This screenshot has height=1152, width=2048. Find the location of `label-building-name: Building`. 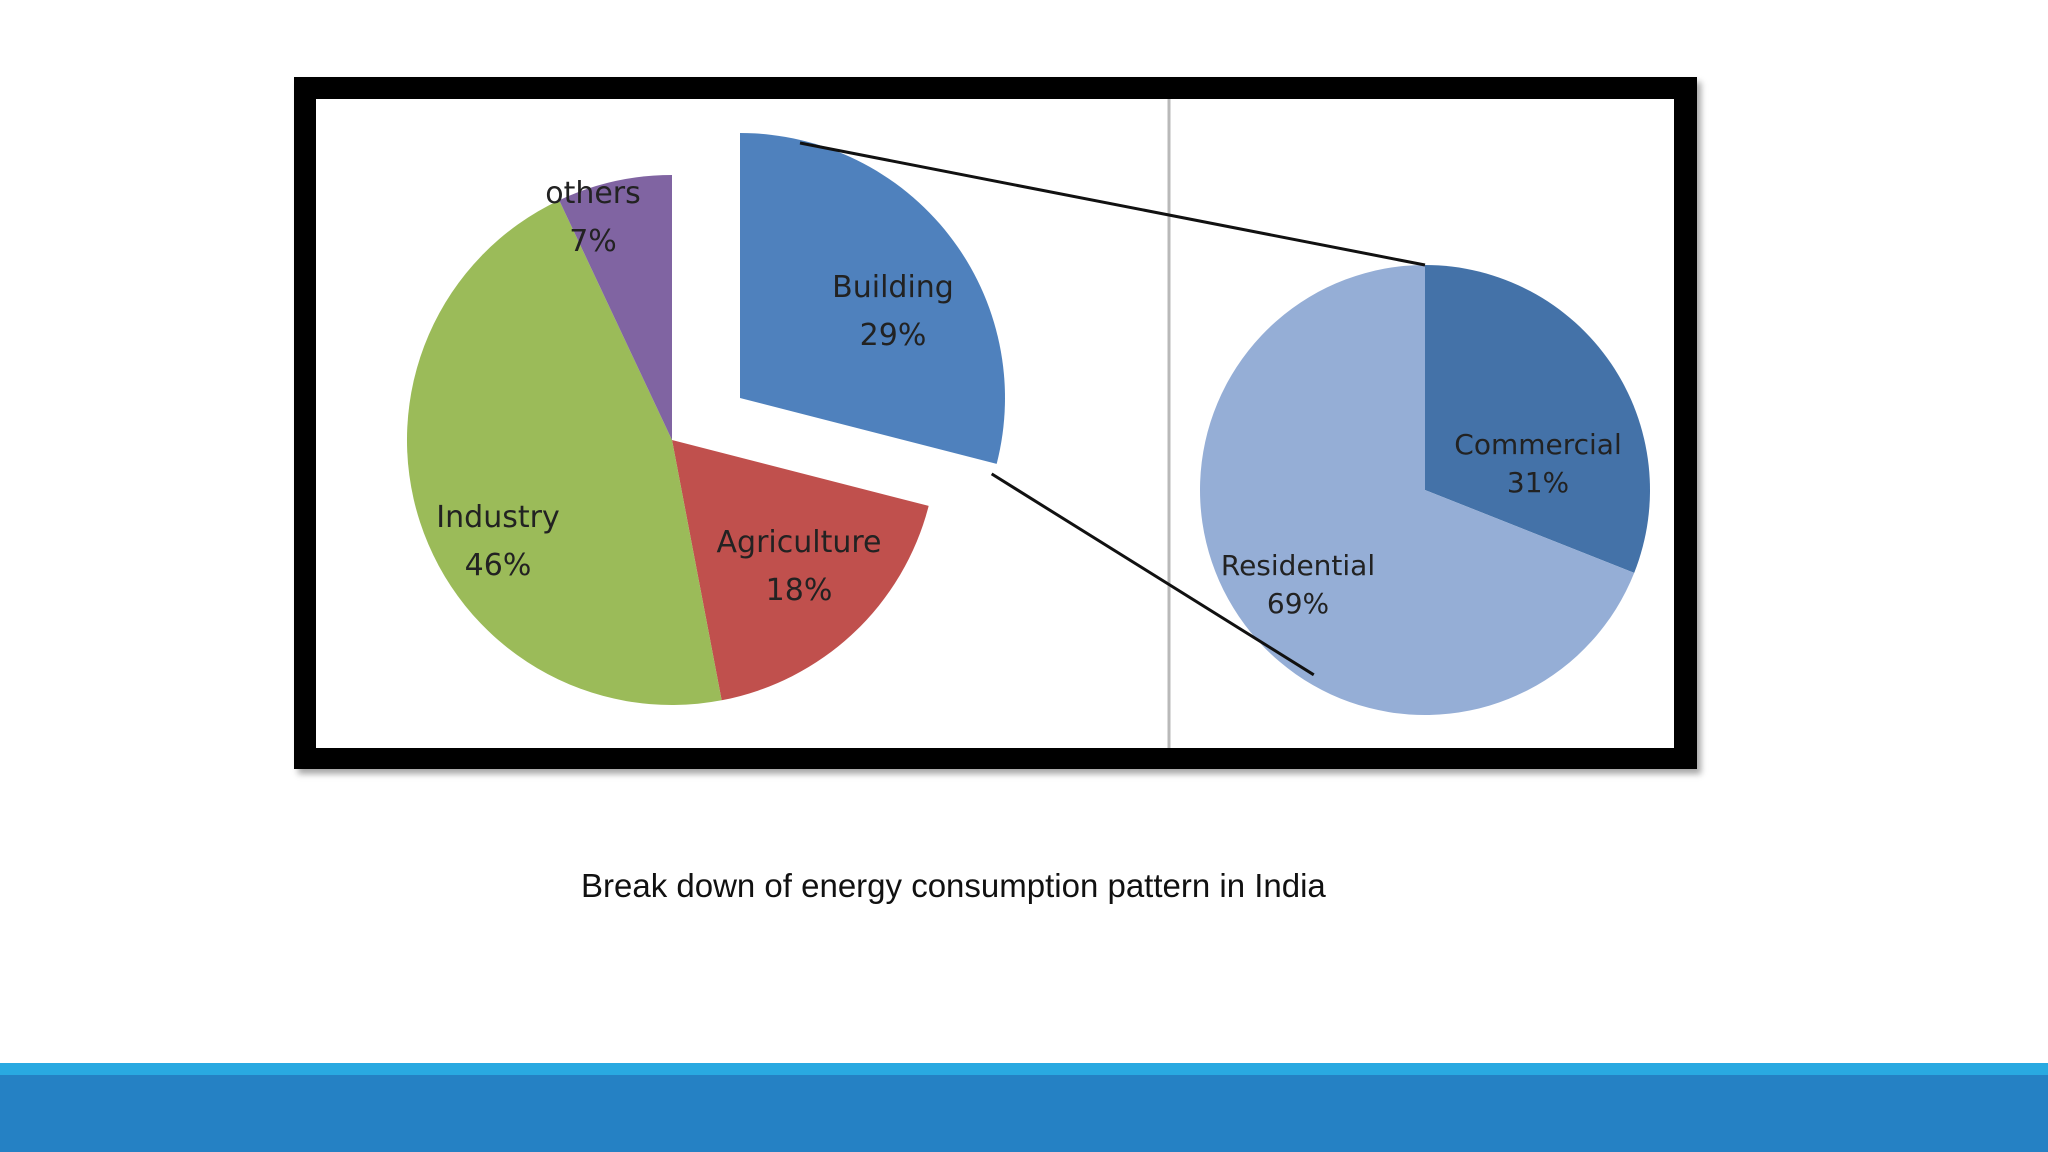

label-building-name: Building is located at coordinates (893, 287).